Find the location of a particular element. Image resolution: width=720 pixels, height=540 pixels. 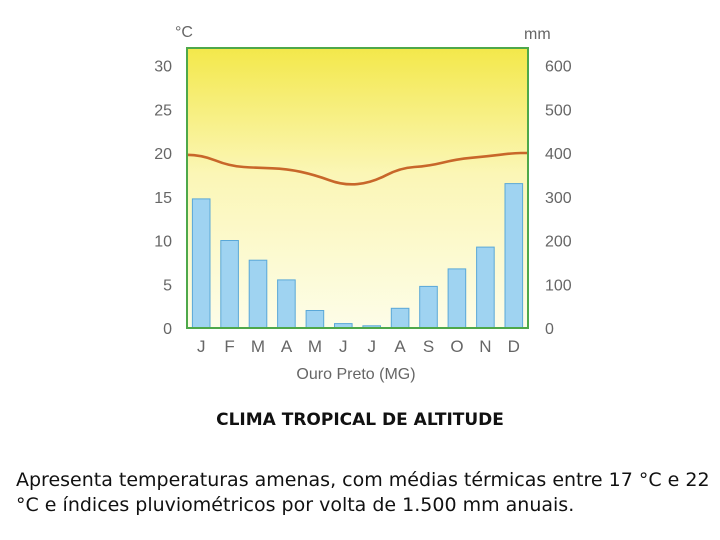

left-tick-label: 0 is located at coordinates (167, 329).